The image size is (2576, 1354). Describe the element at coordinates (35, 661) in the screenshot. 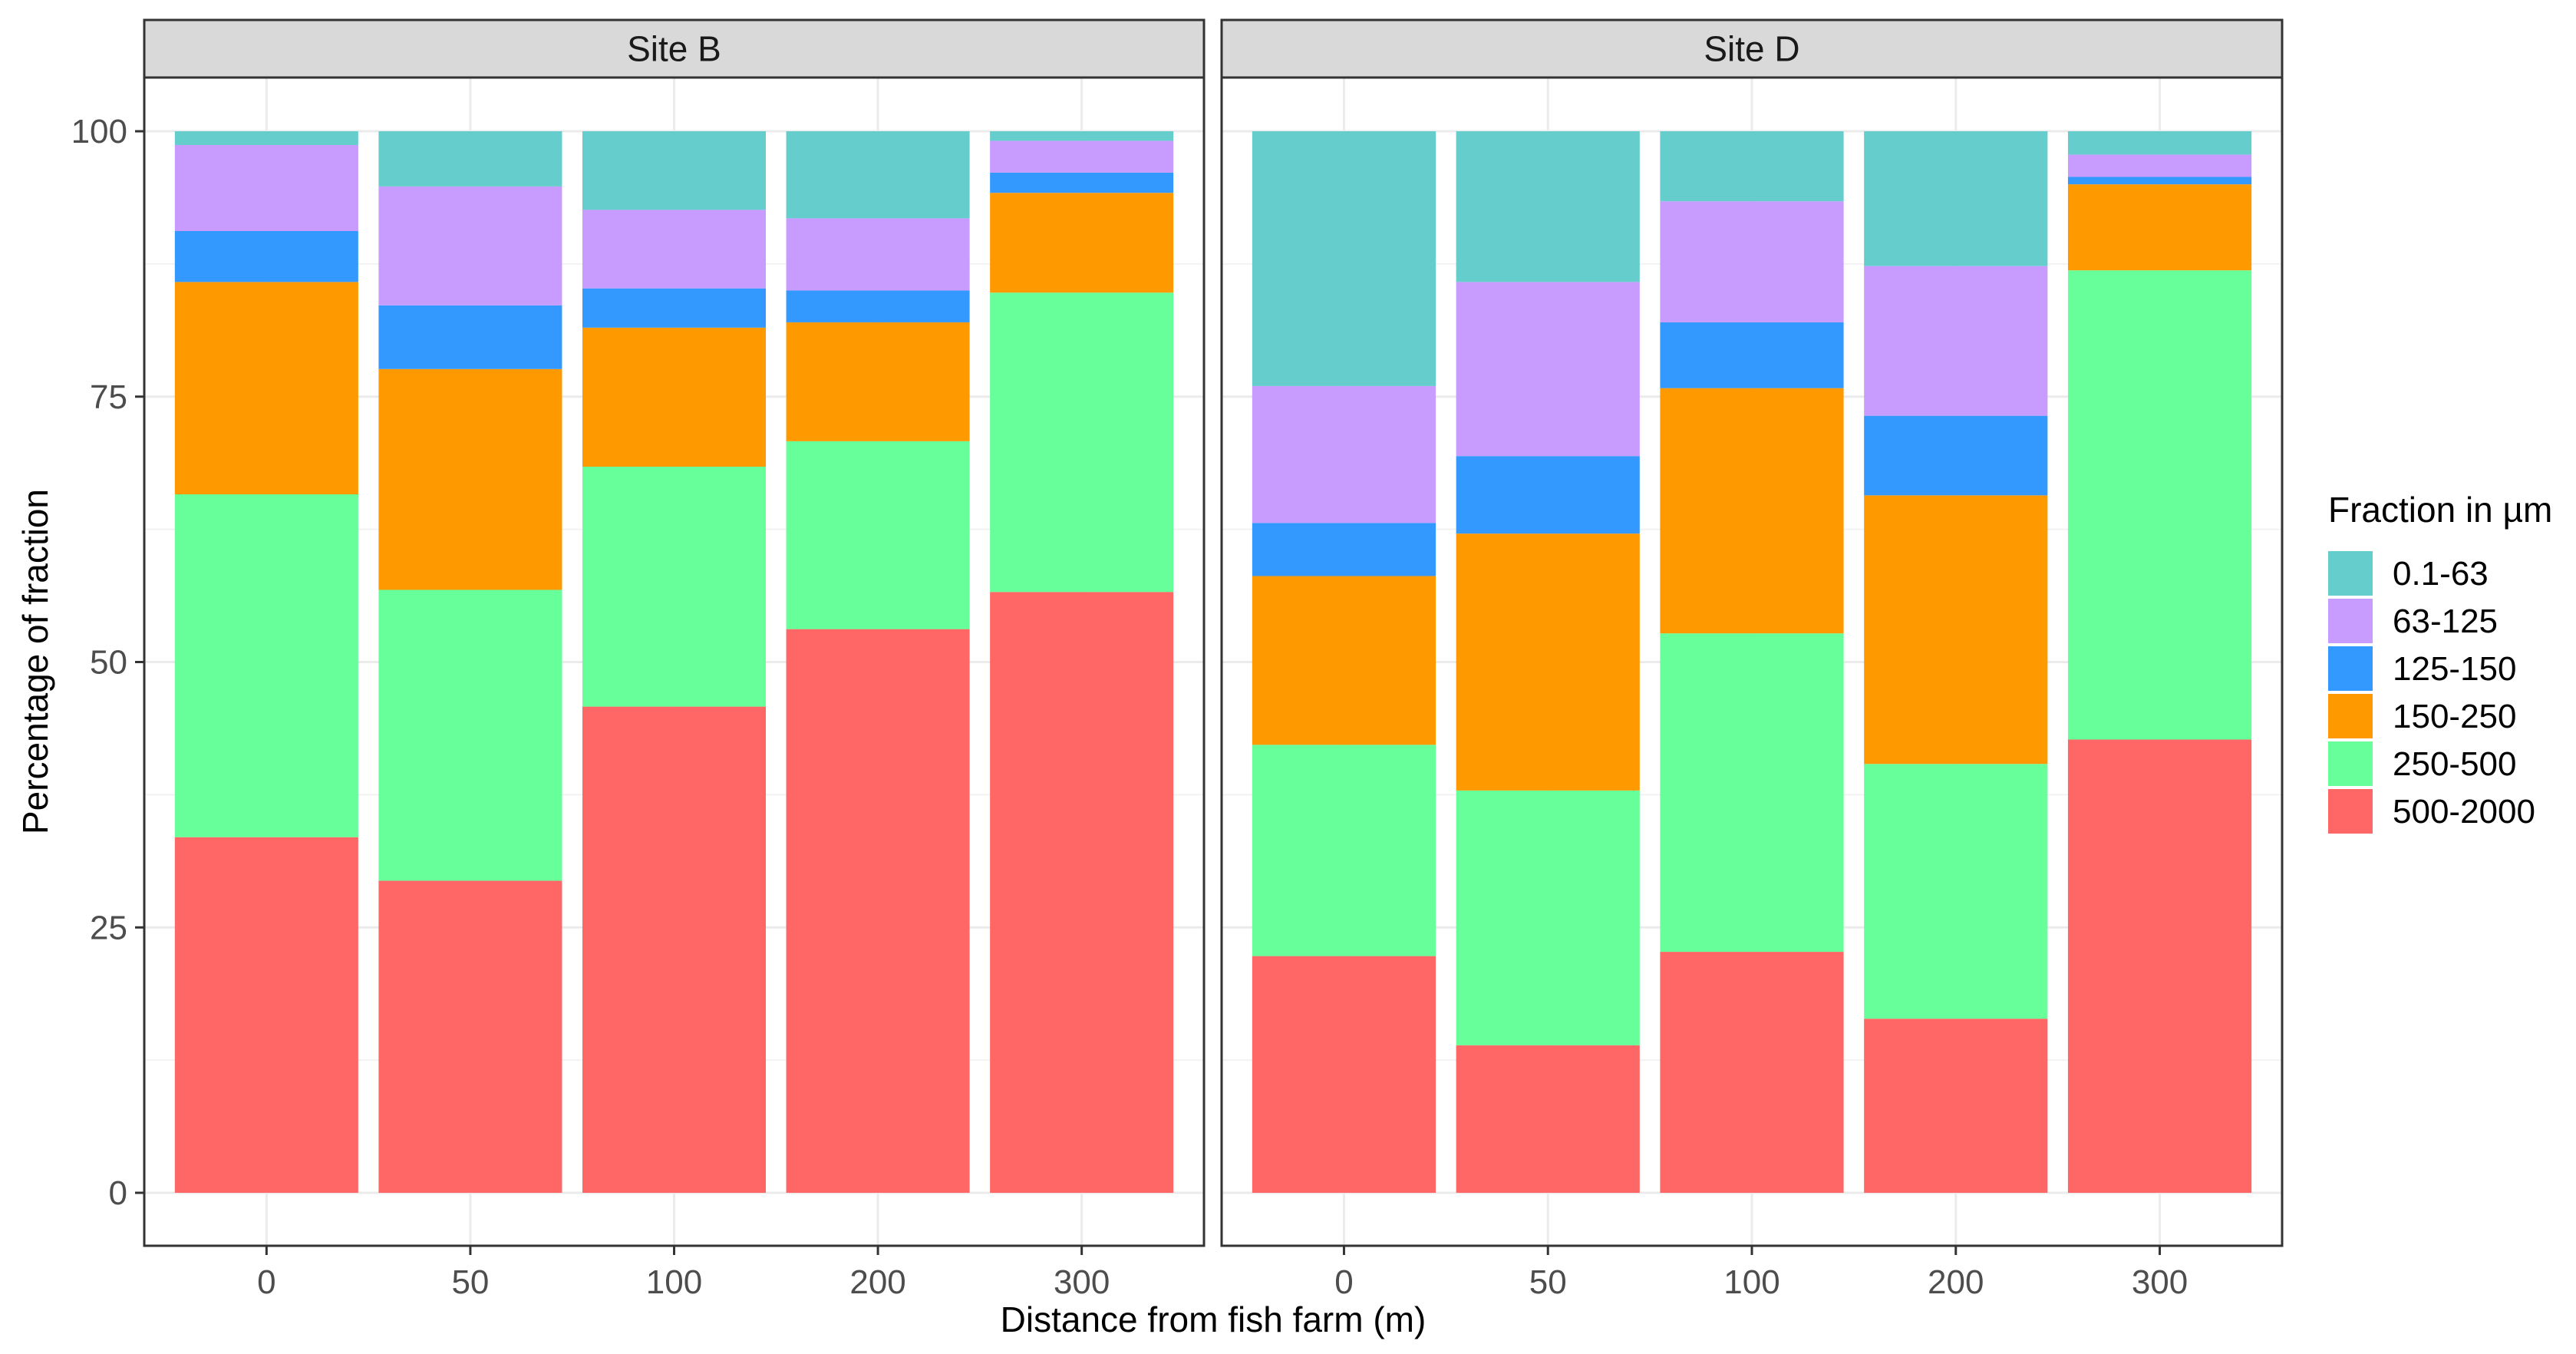

I see `y-axis-title: Percentage of fraction` at that location.